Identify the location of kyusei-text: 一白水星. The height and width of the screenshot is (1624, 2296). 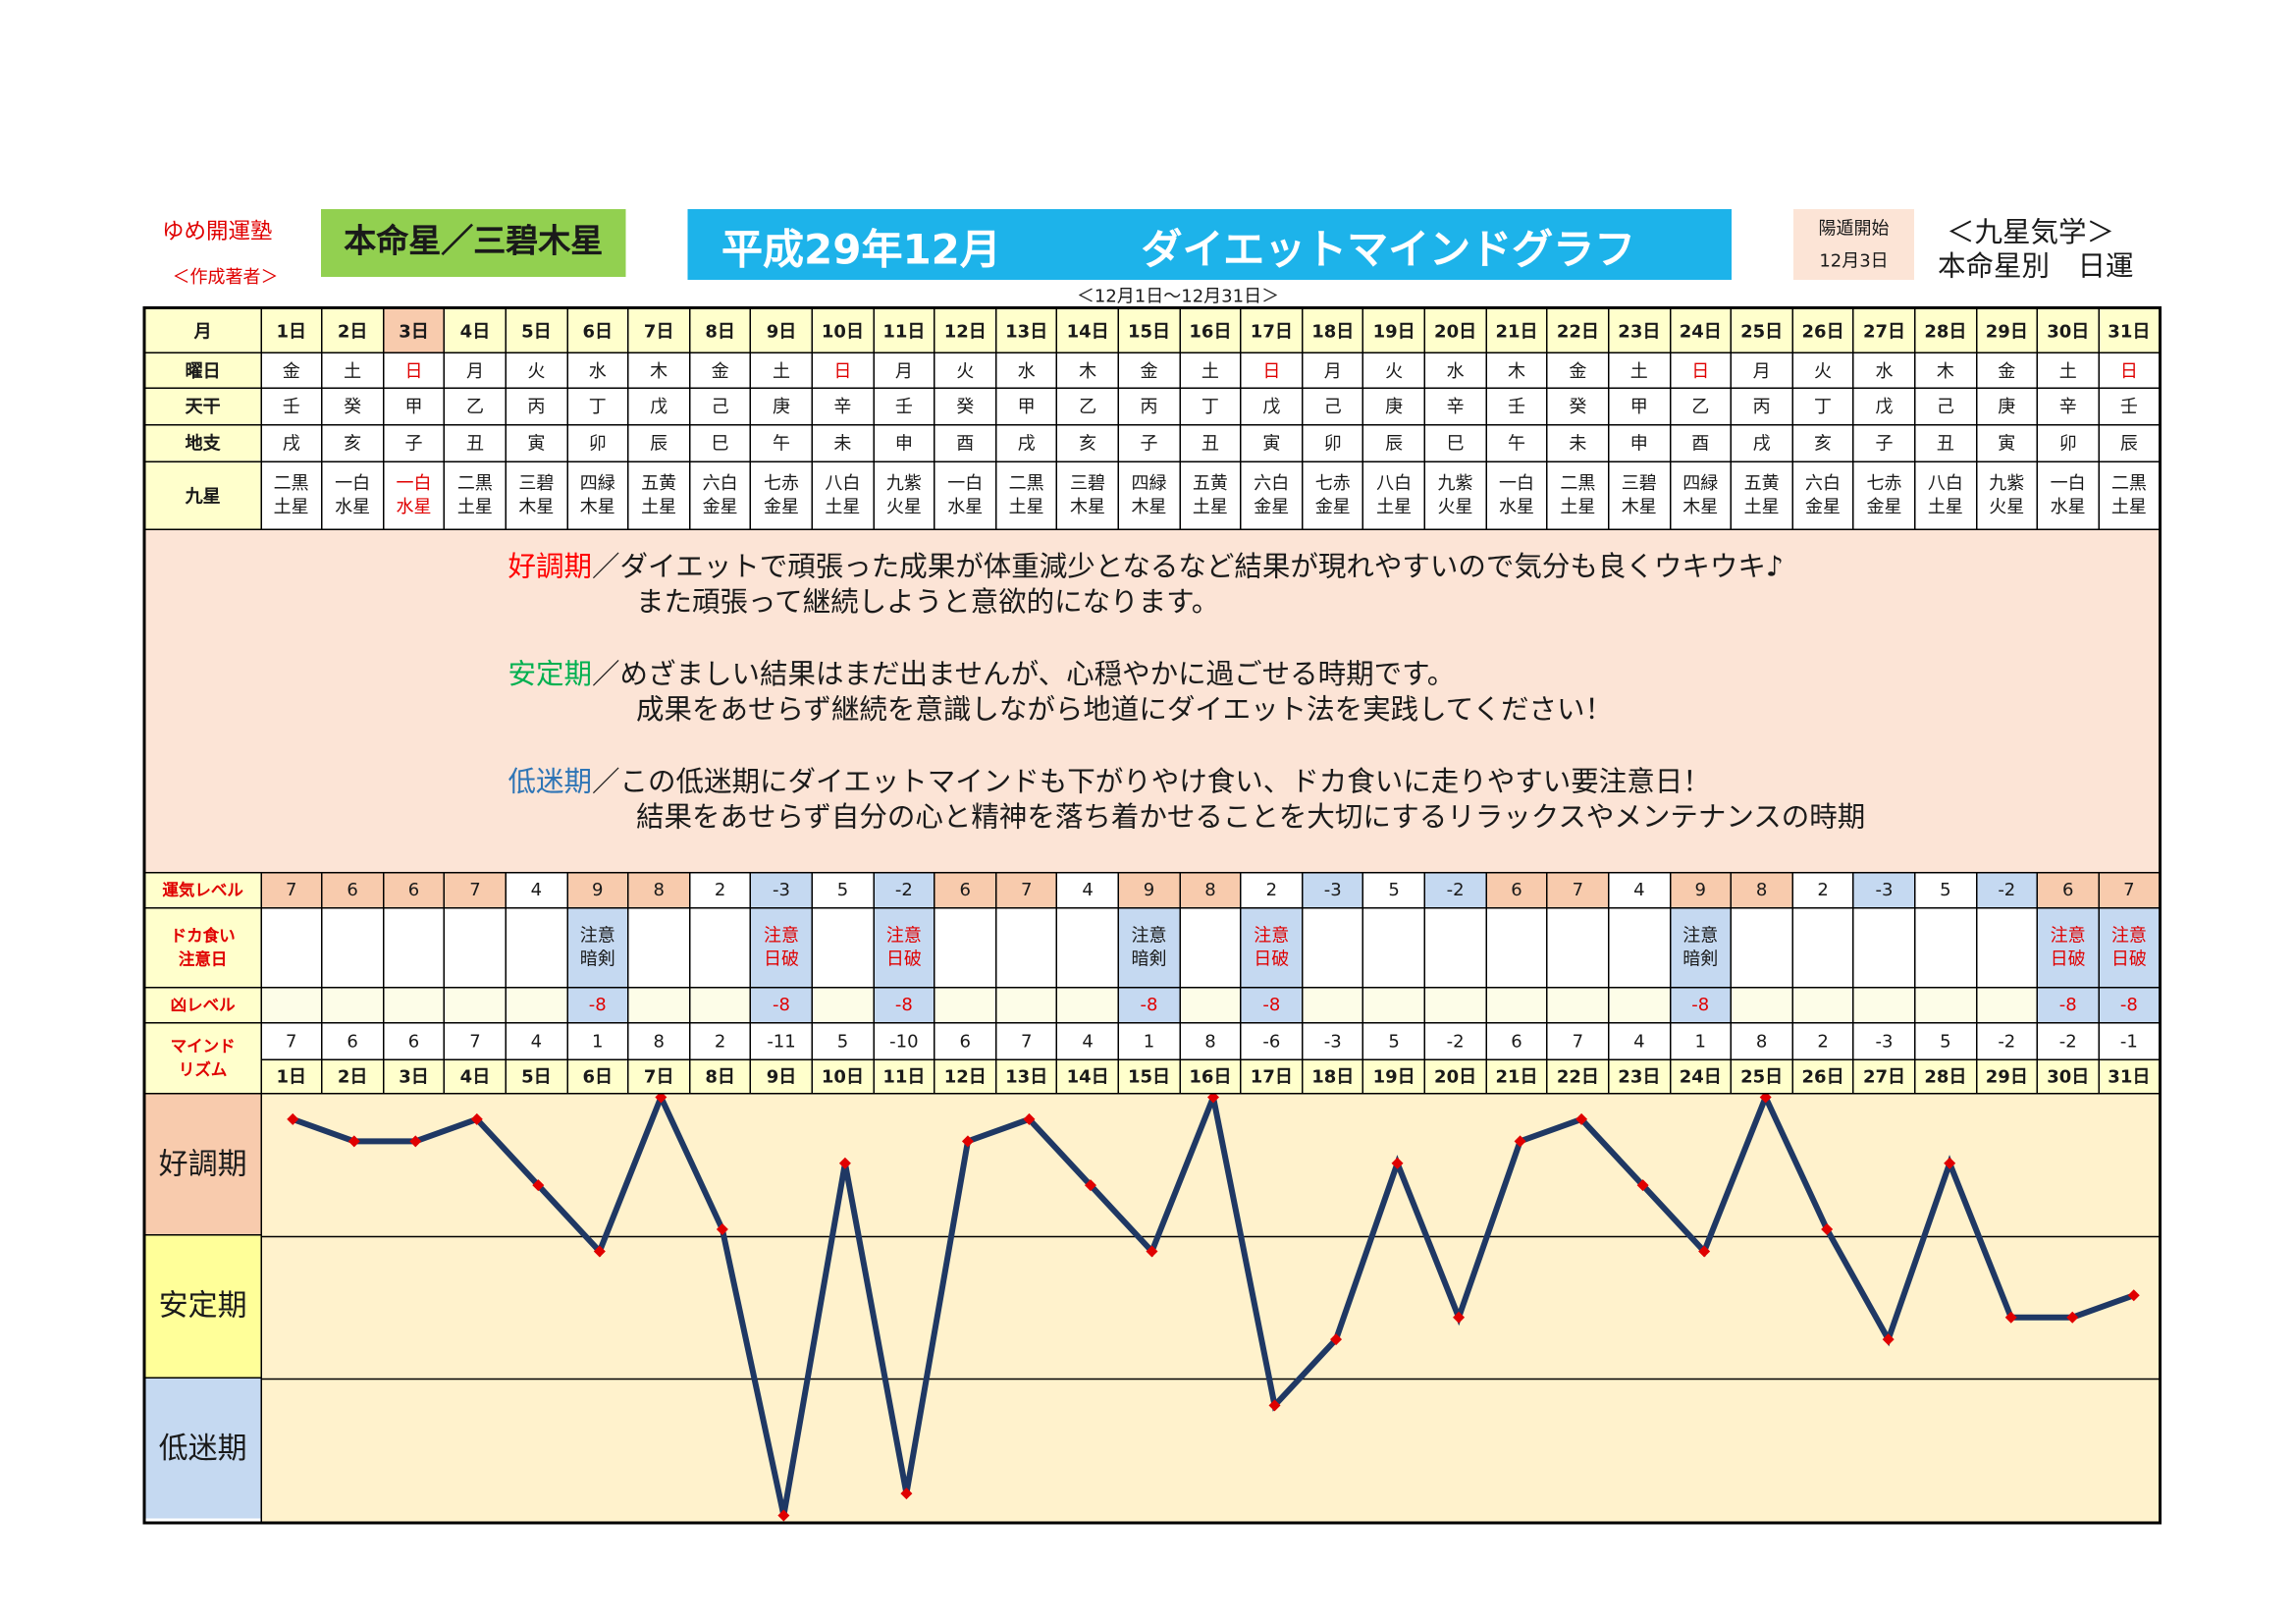
(1516, 494).